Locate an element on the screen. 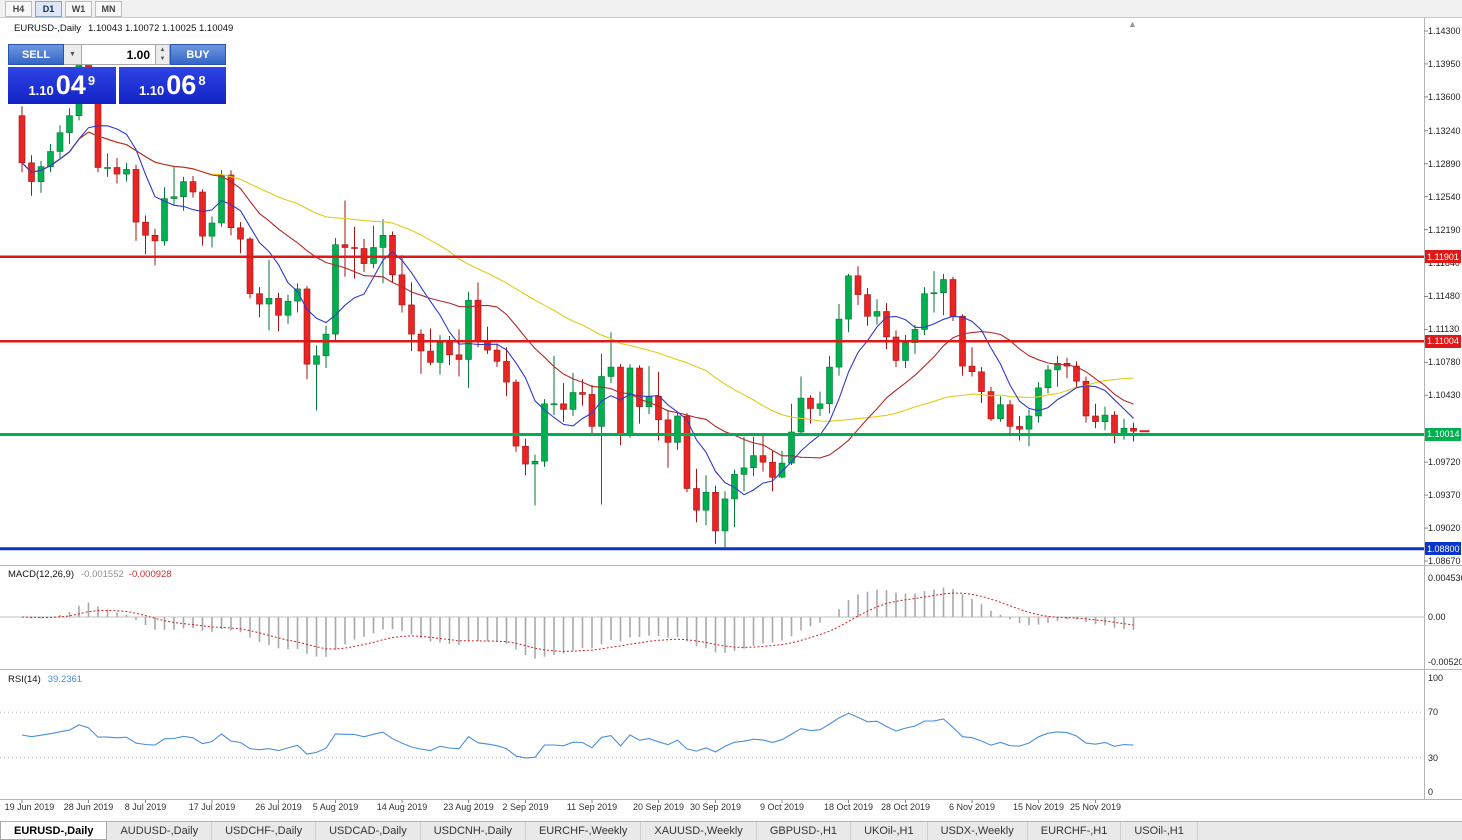 The width and height of the screenshot is (1462, 840). macd-scale-label: -0.005205 is located at coordinates (1445, 661).